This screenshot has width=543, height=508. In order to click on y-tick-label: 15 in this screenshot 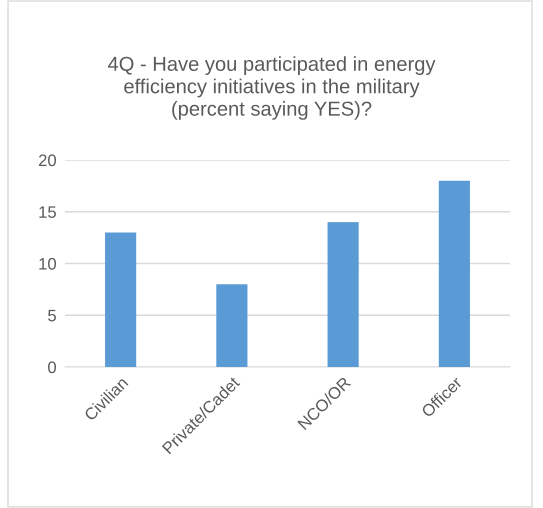, I will do `click(47, 212)`.